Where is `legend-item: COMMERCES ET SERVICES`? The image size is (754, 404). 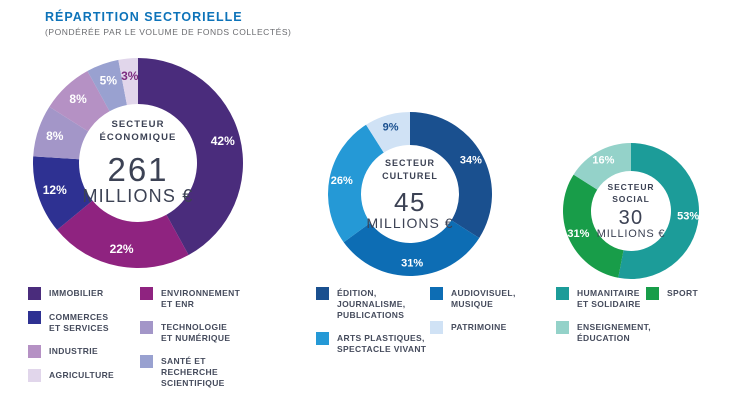 legend-item: COMMERCES ET SERVICES is located at coordinates (84, 322).